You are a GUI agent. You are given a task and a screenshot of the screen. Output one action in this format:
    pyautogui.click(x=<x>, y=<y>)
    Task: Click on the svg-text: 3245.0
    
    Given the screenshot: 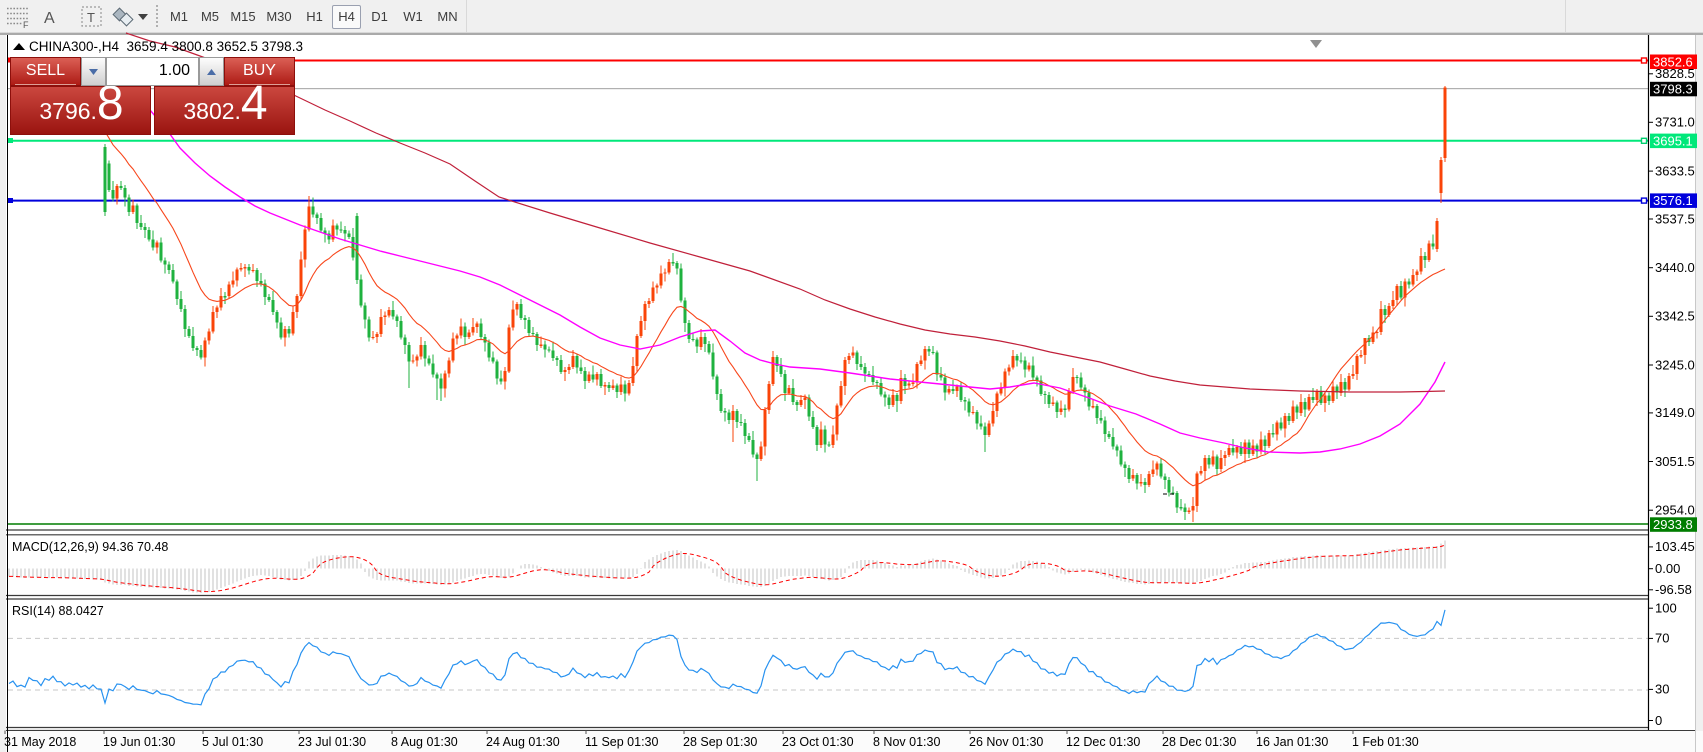 What is the action you would take?
    pyautogui.click(x=1675, y=364)
    